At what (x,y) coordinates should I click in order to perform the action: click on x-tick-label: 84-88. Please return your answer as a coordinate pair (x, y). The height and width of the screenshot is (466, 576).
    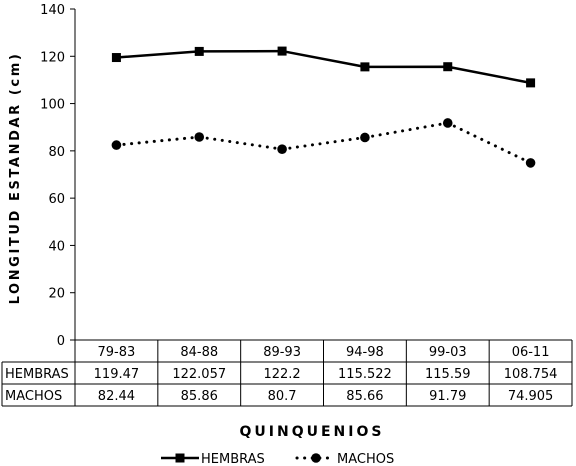
    Looking at the image, I should click on (199, 352).